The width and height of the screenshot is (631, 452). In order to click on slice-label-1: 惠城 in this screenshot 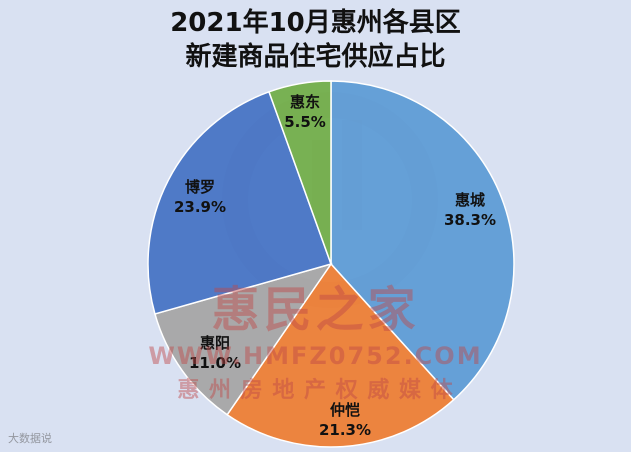, I will do `click(470, 200)`.